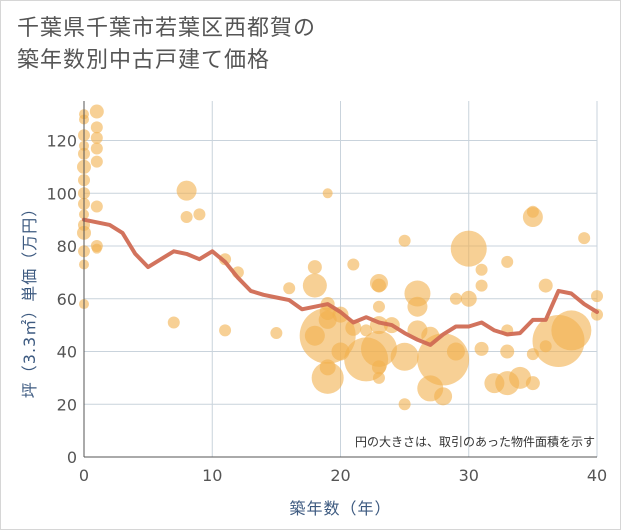 The height and width of the screenshot is (530, 621). I want to click on x-tick-label: 10, so click(212, 475).